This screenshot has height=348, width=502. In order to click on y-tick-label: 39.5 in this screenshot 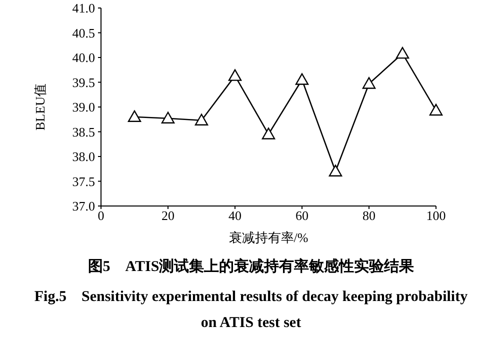, I will do `click(83, 82)`.